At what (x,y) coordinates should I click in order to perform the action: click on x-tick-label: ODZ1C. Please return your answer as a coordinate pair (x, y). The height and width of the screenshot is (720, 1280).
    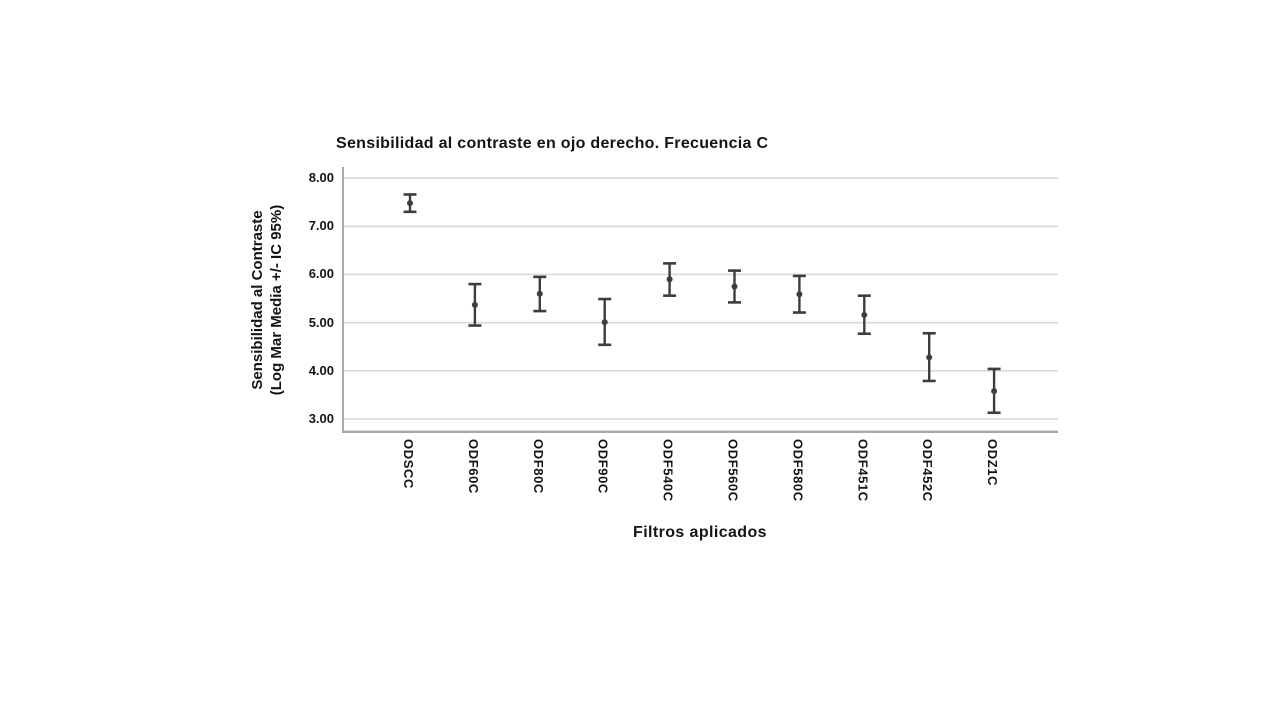
    Looking at the image, I should click on (993, 463).